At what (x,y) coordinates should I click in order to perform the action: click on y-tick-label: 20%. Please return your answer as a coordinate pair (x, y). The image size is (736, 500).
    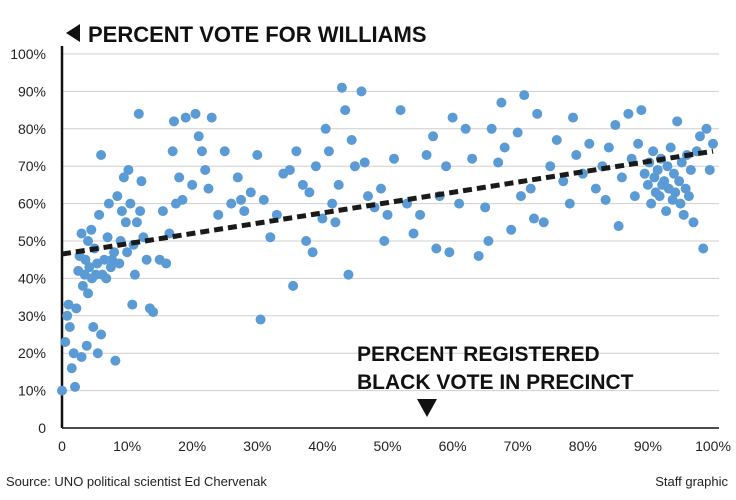
    Looking at the image, I should click on (32, 353).